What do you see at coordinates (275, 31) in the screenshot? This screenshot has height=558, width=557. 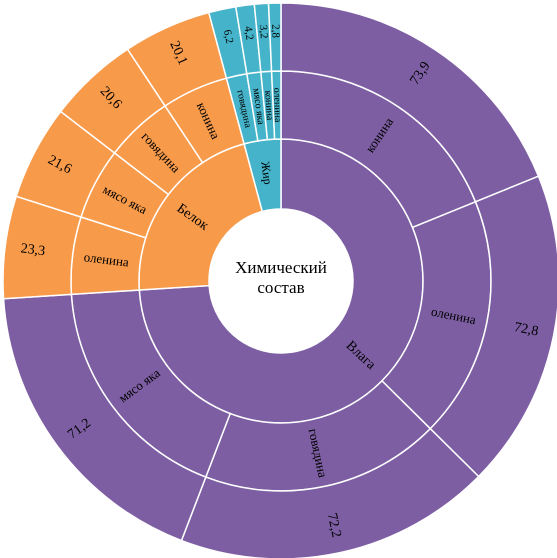 I see `value-label-zhir-olenina: 2,8` at bounding box center [275, 31].